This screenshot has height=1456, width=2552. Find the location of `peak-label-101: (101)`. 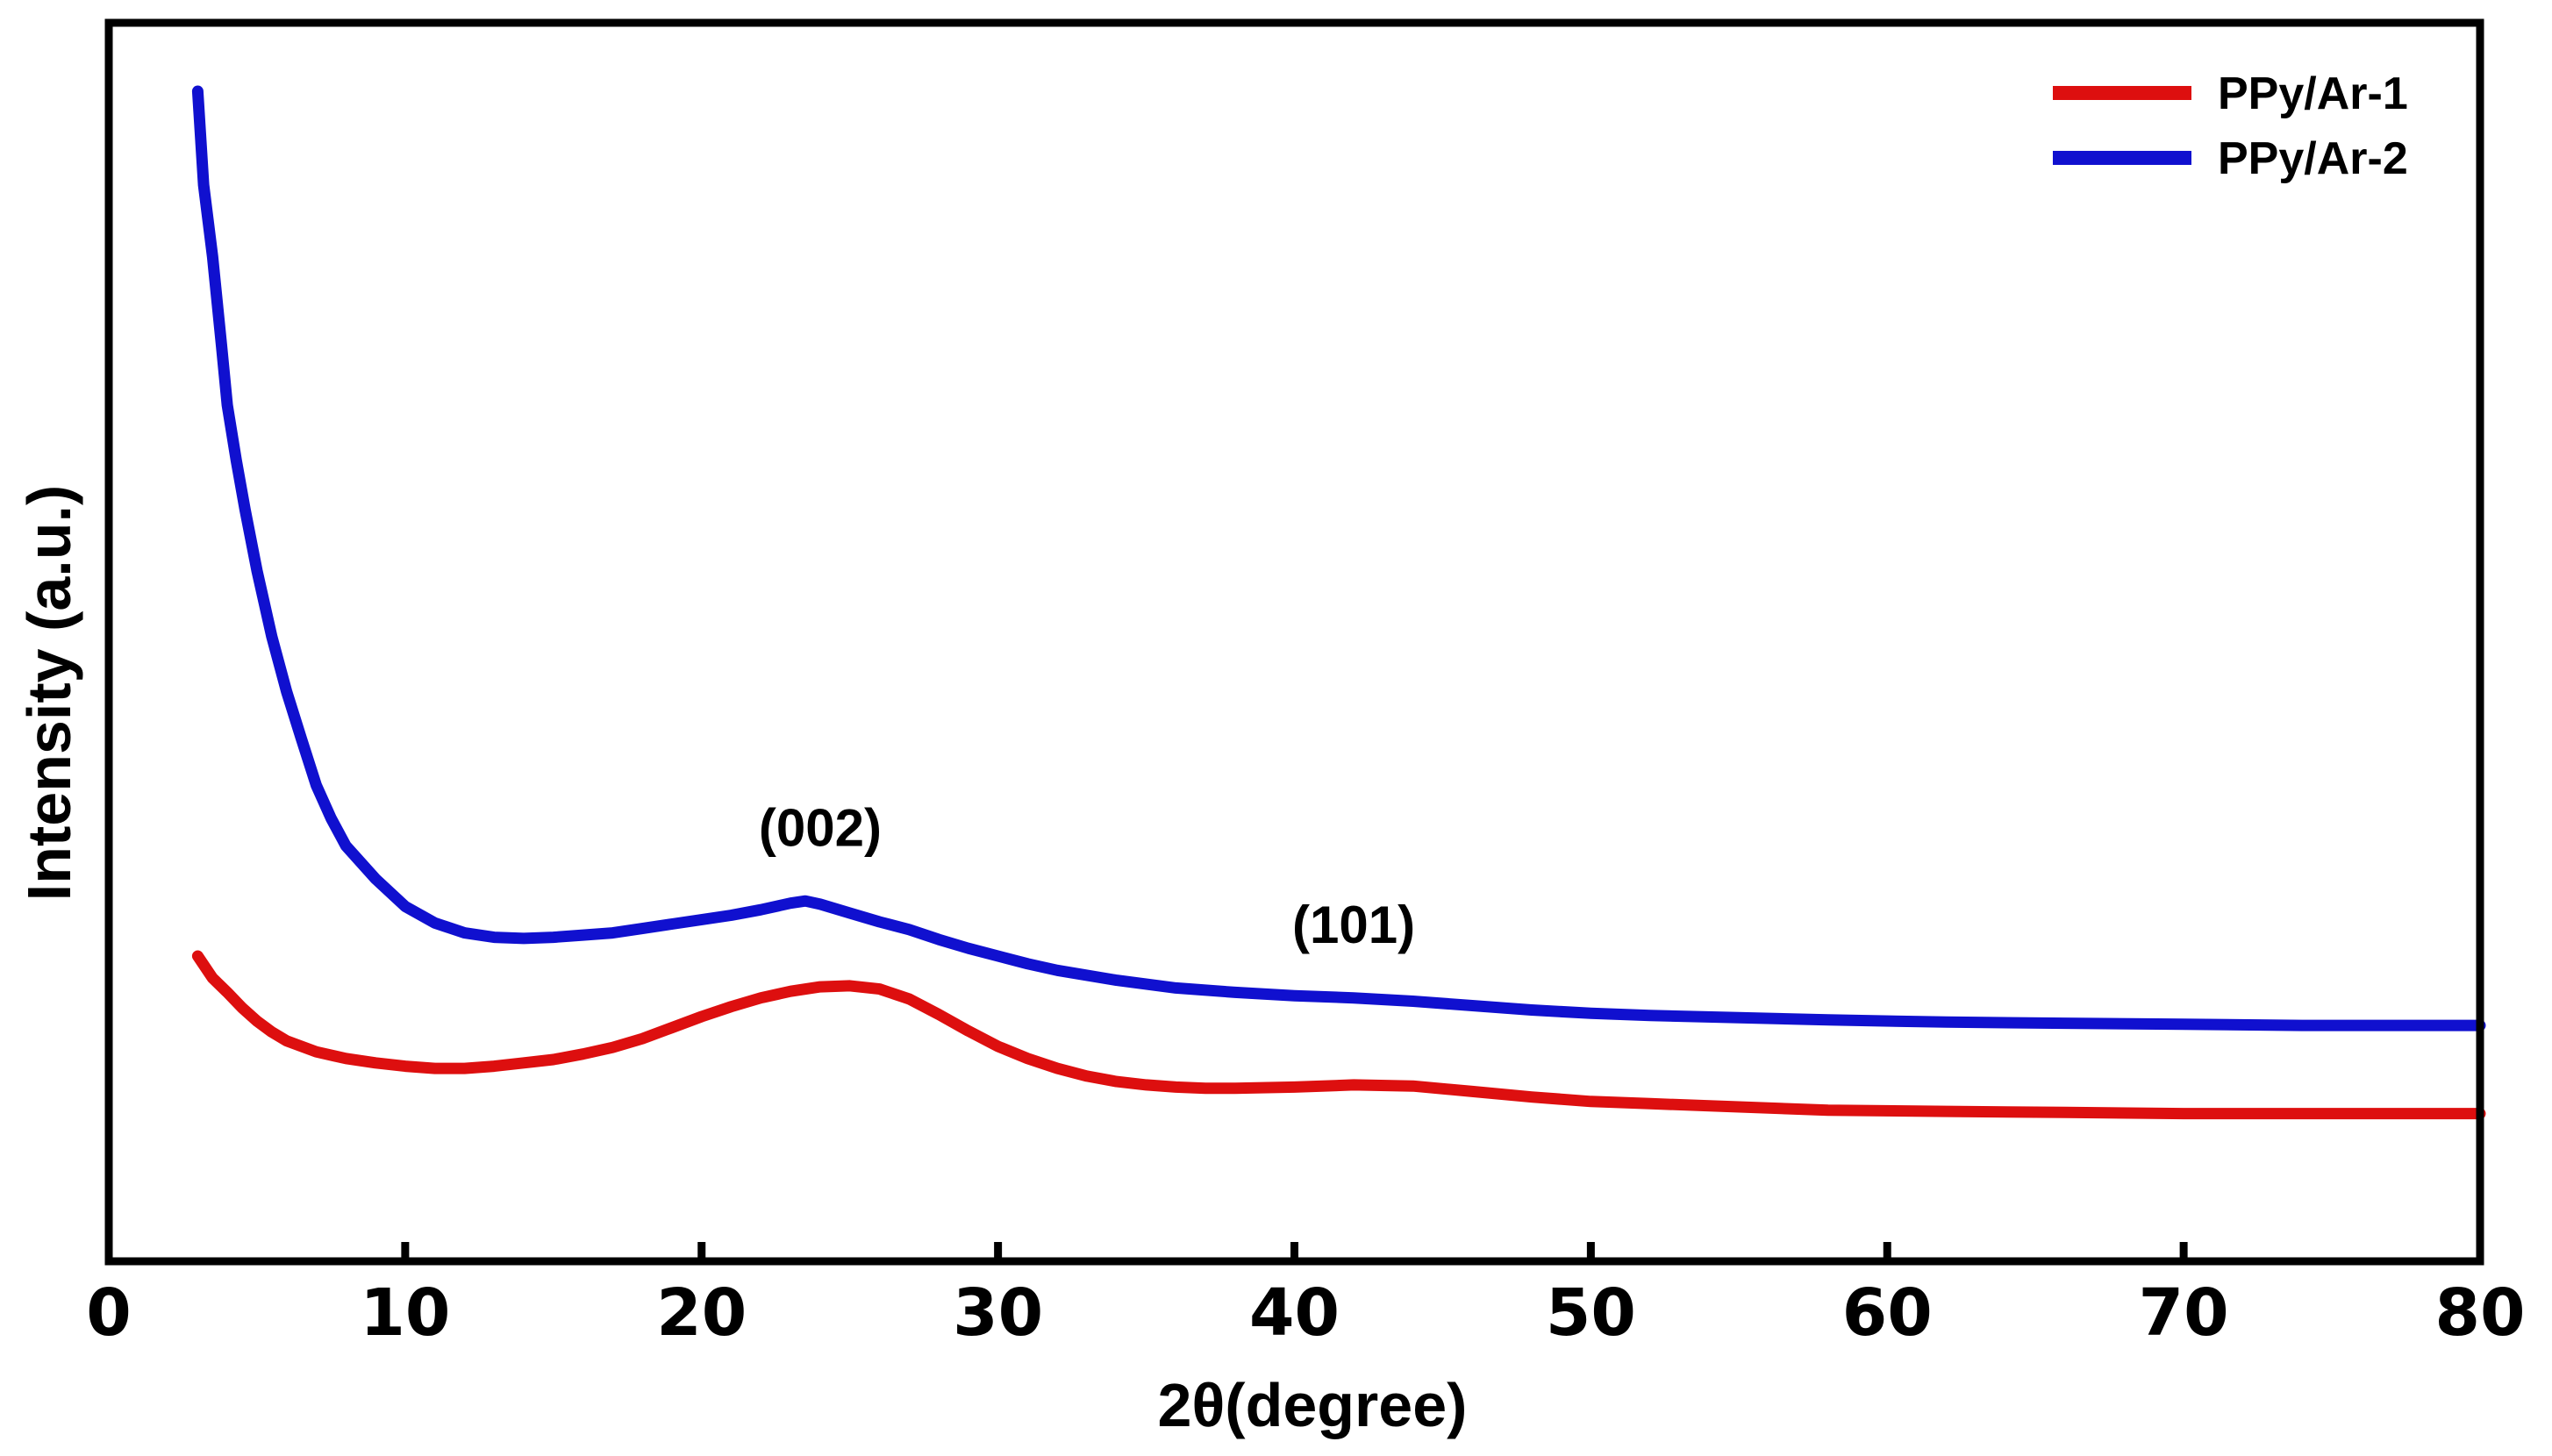

peak-label-101: (101) is located at coordinates (1353, 925).